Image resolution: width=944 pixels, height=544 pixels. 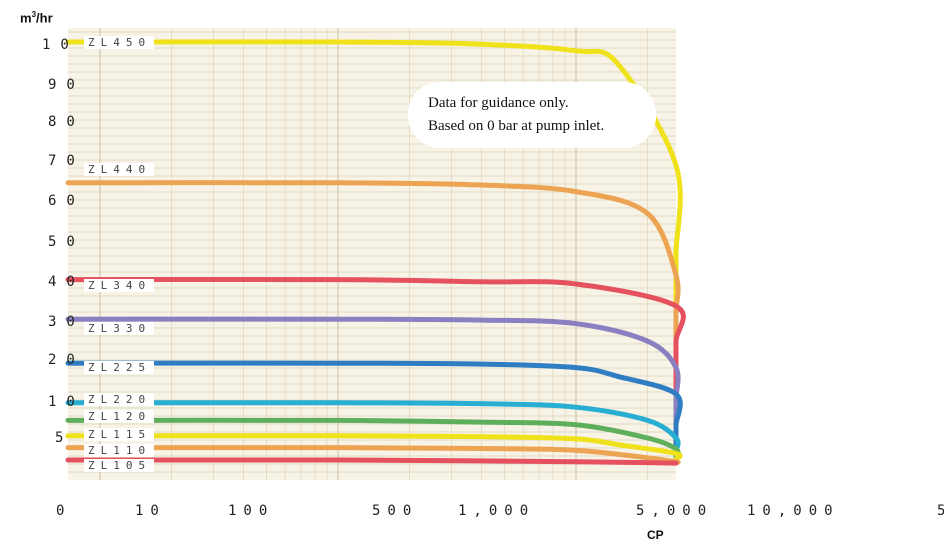 What do you see at coordinates (940, 511) in the screenshot?
I see `x-tick-label: 5` at bounding box center [940, 511].